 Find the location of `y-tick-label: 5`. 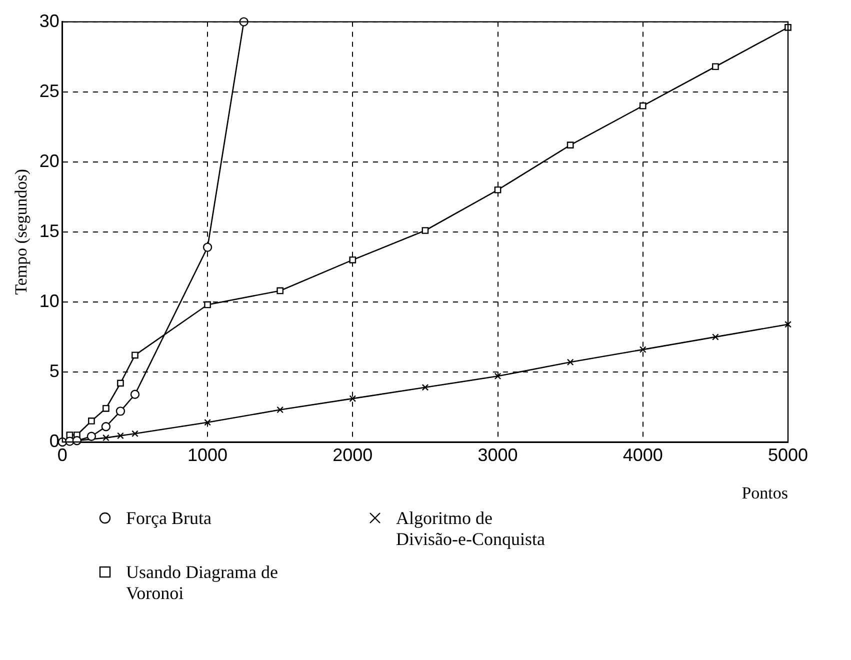

y-tick-label: 5 is located at coordinates (54, 370).